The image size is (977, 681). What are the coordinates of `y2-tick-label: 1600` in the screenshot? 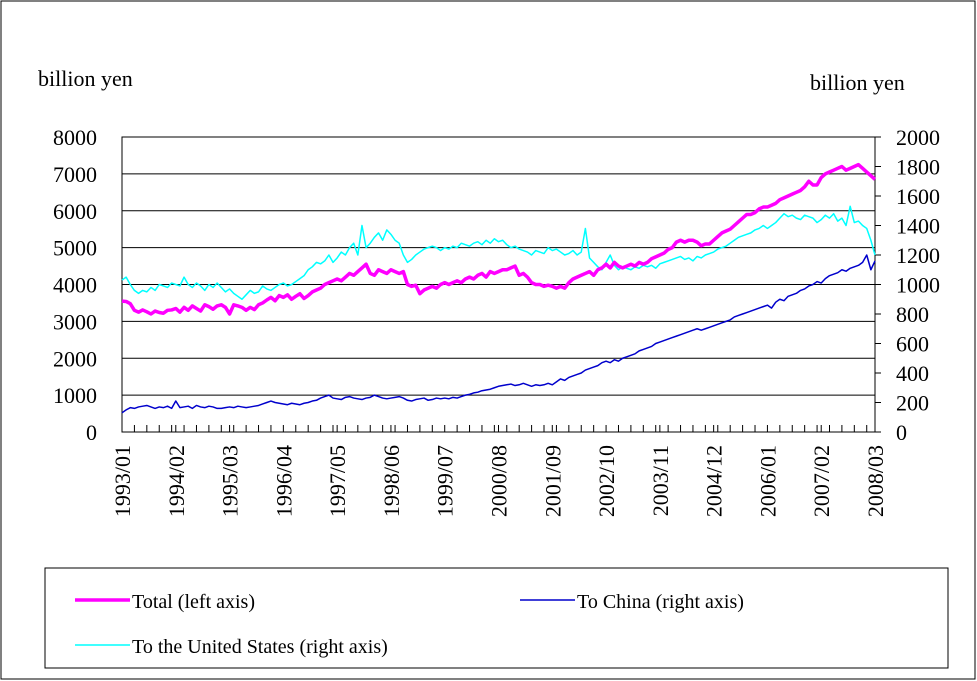 It's located at (918, 196).